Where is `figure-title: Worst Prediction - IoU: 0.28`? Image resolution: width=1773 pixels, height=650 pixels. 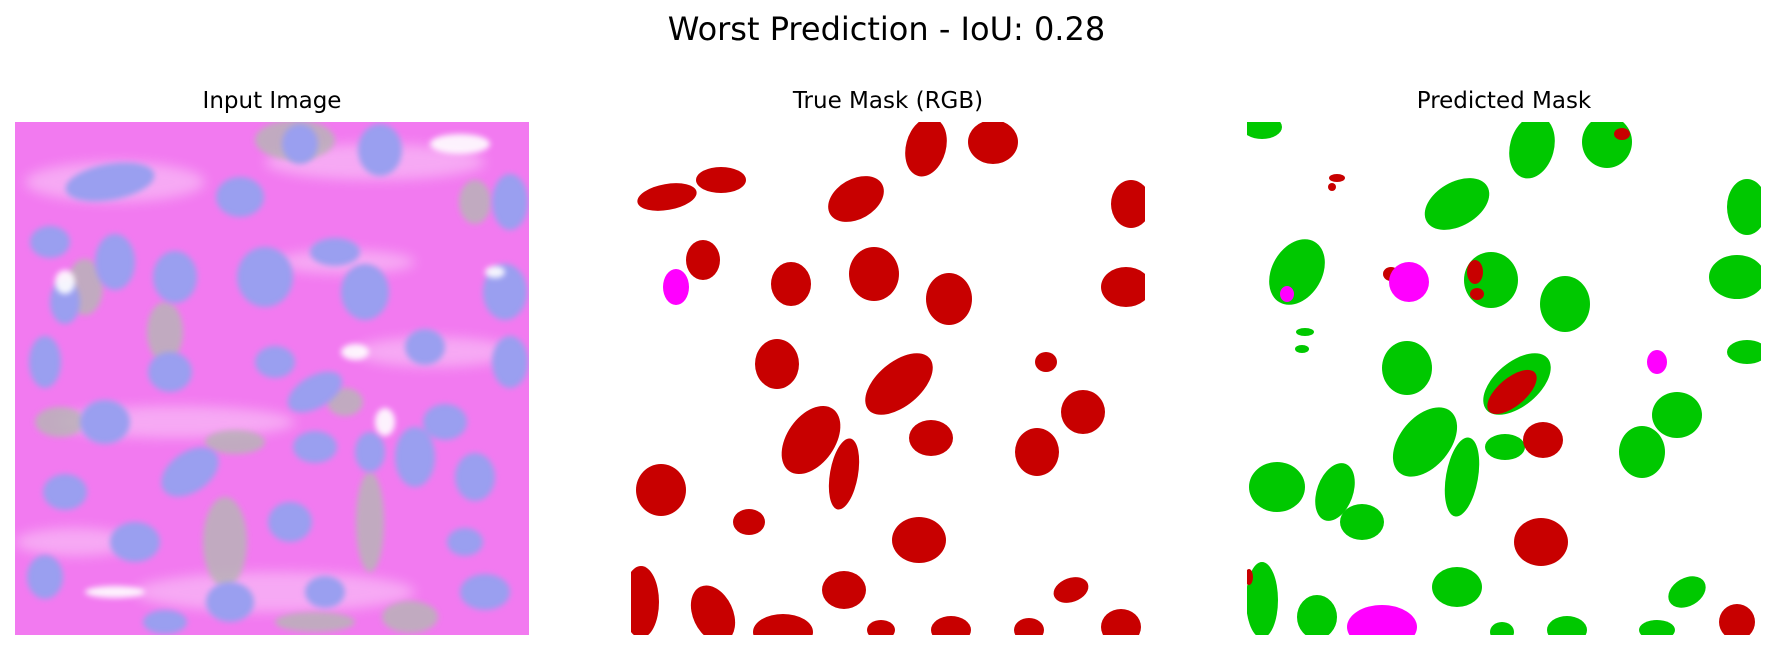 figure-title: Worst Prediction - IoU: 0.28 is located at coordinates (886, 29).